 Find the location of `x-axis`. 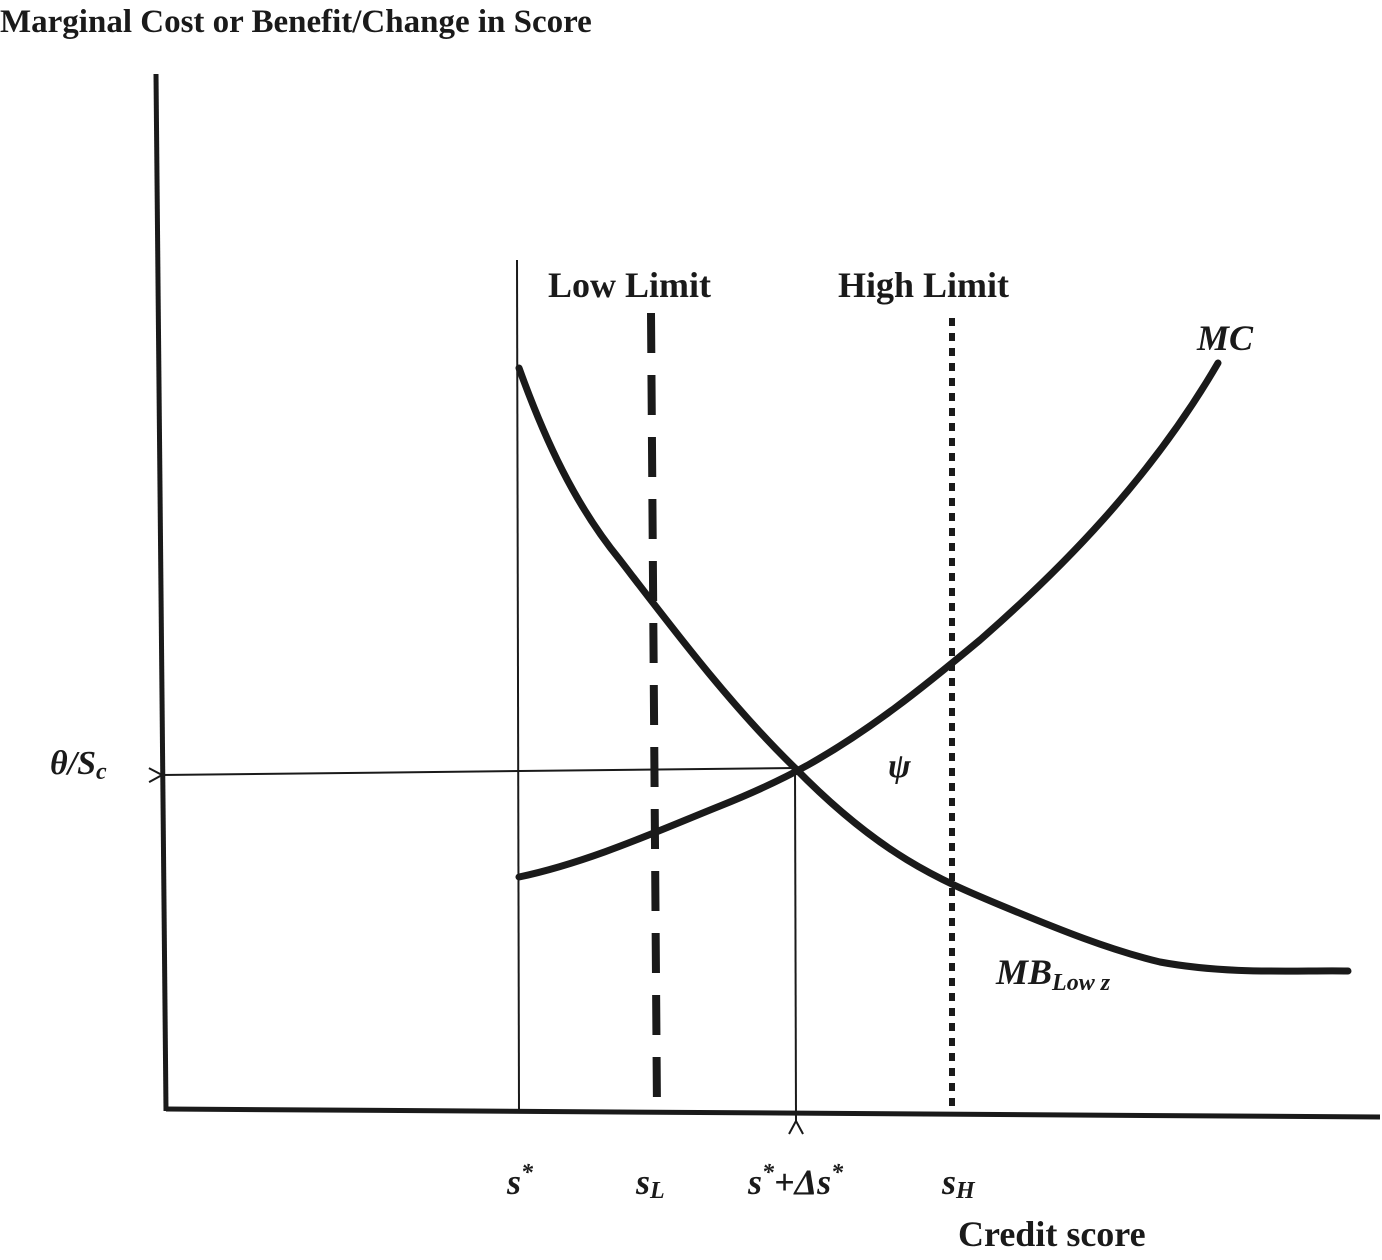

x-axis is located at coordinates (773, 1113).